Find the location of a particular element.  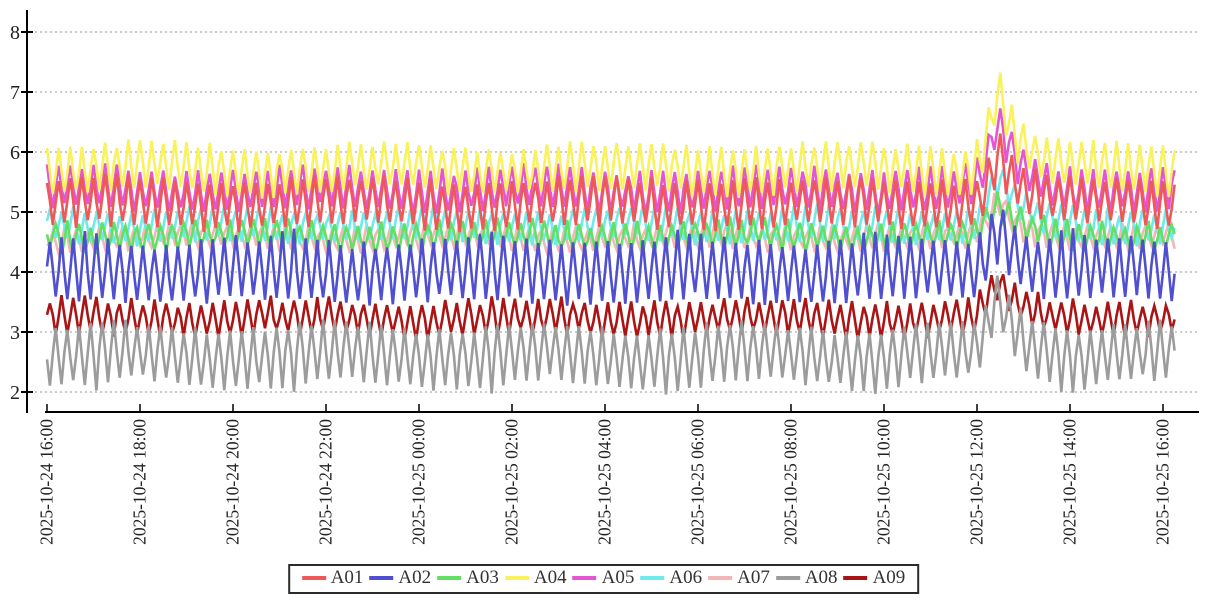

legend-swatch-A06 is located at coordinates (652, 578).